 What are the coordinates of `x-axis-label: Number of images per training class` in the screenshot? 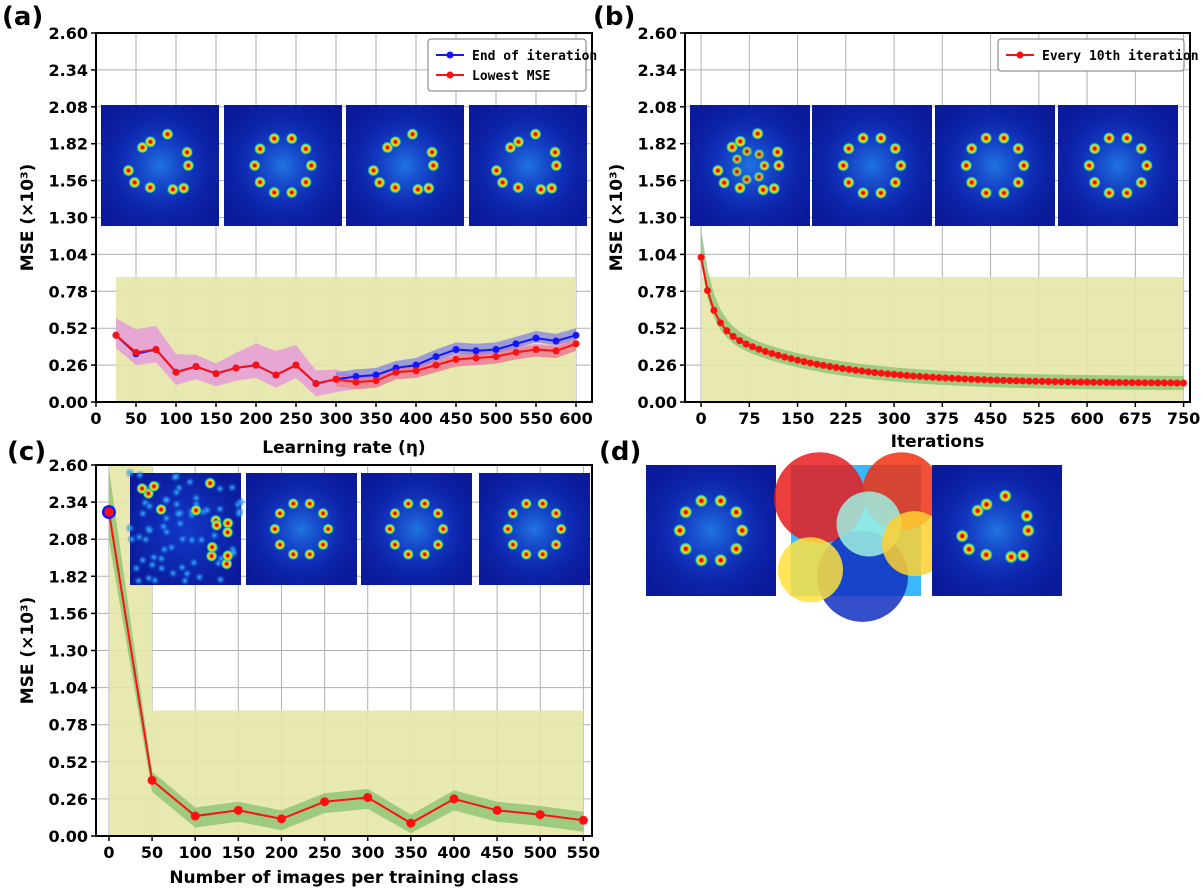 It's located at (343, 878).